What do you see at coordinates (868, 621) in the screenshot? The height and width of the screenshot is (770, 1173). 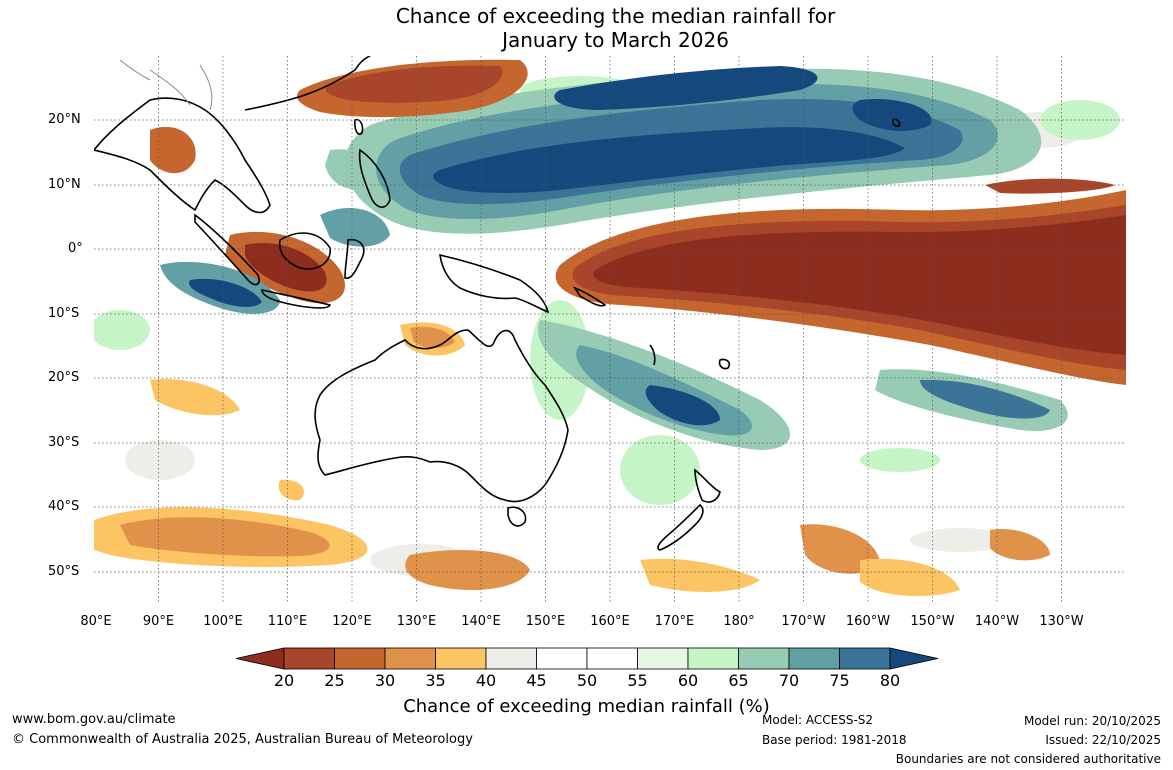 I see `lon-label-160w: 160°W` at bounding box center [868, 621].